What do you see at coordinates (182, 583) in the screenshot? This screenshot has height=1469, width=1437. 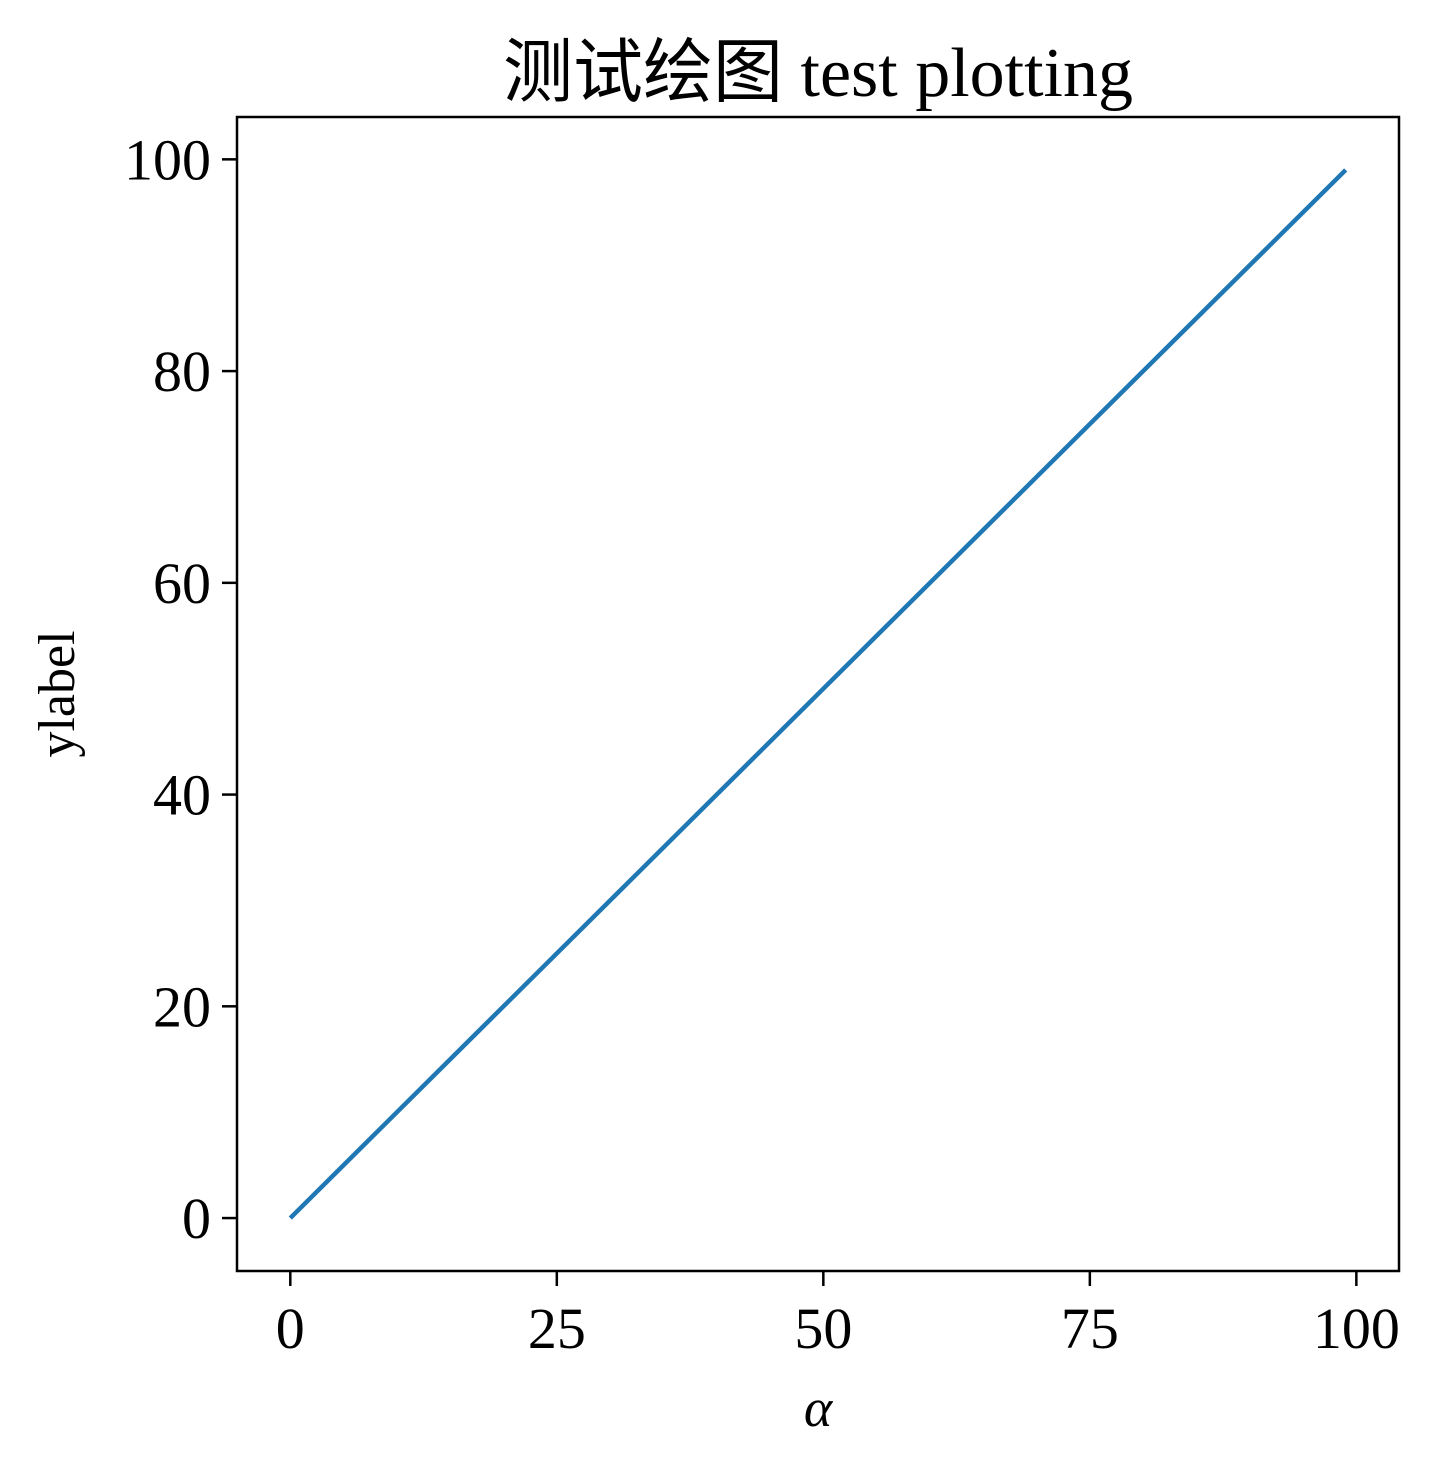 I see `y-tick-label: 60` at bounding box center [182, 583].